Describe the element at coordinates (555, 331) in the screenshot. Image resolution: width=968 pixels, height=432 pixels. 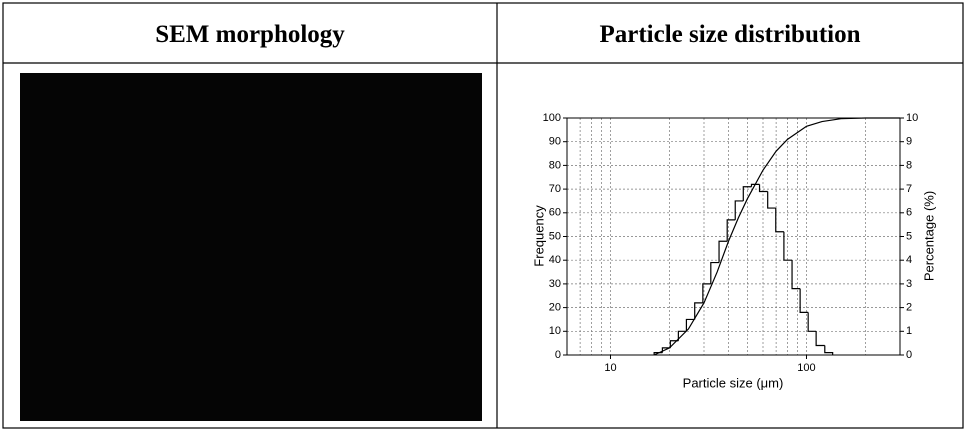
I see `y-tick-label: 10` at that location.